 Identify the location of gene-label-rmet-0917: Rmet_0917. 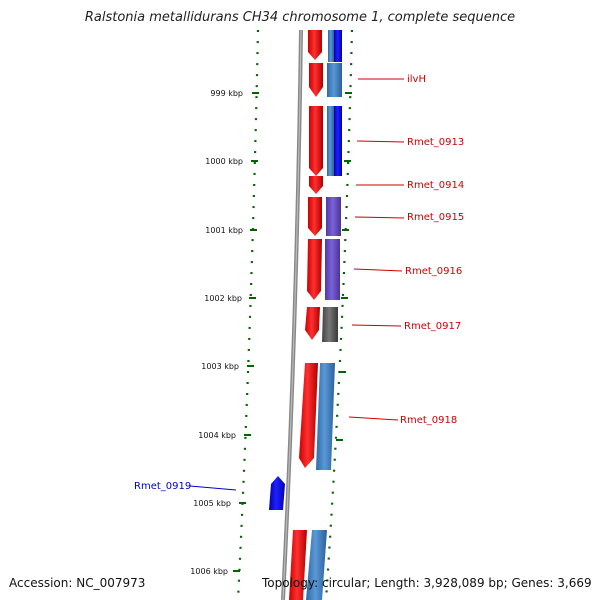
(432, 326).